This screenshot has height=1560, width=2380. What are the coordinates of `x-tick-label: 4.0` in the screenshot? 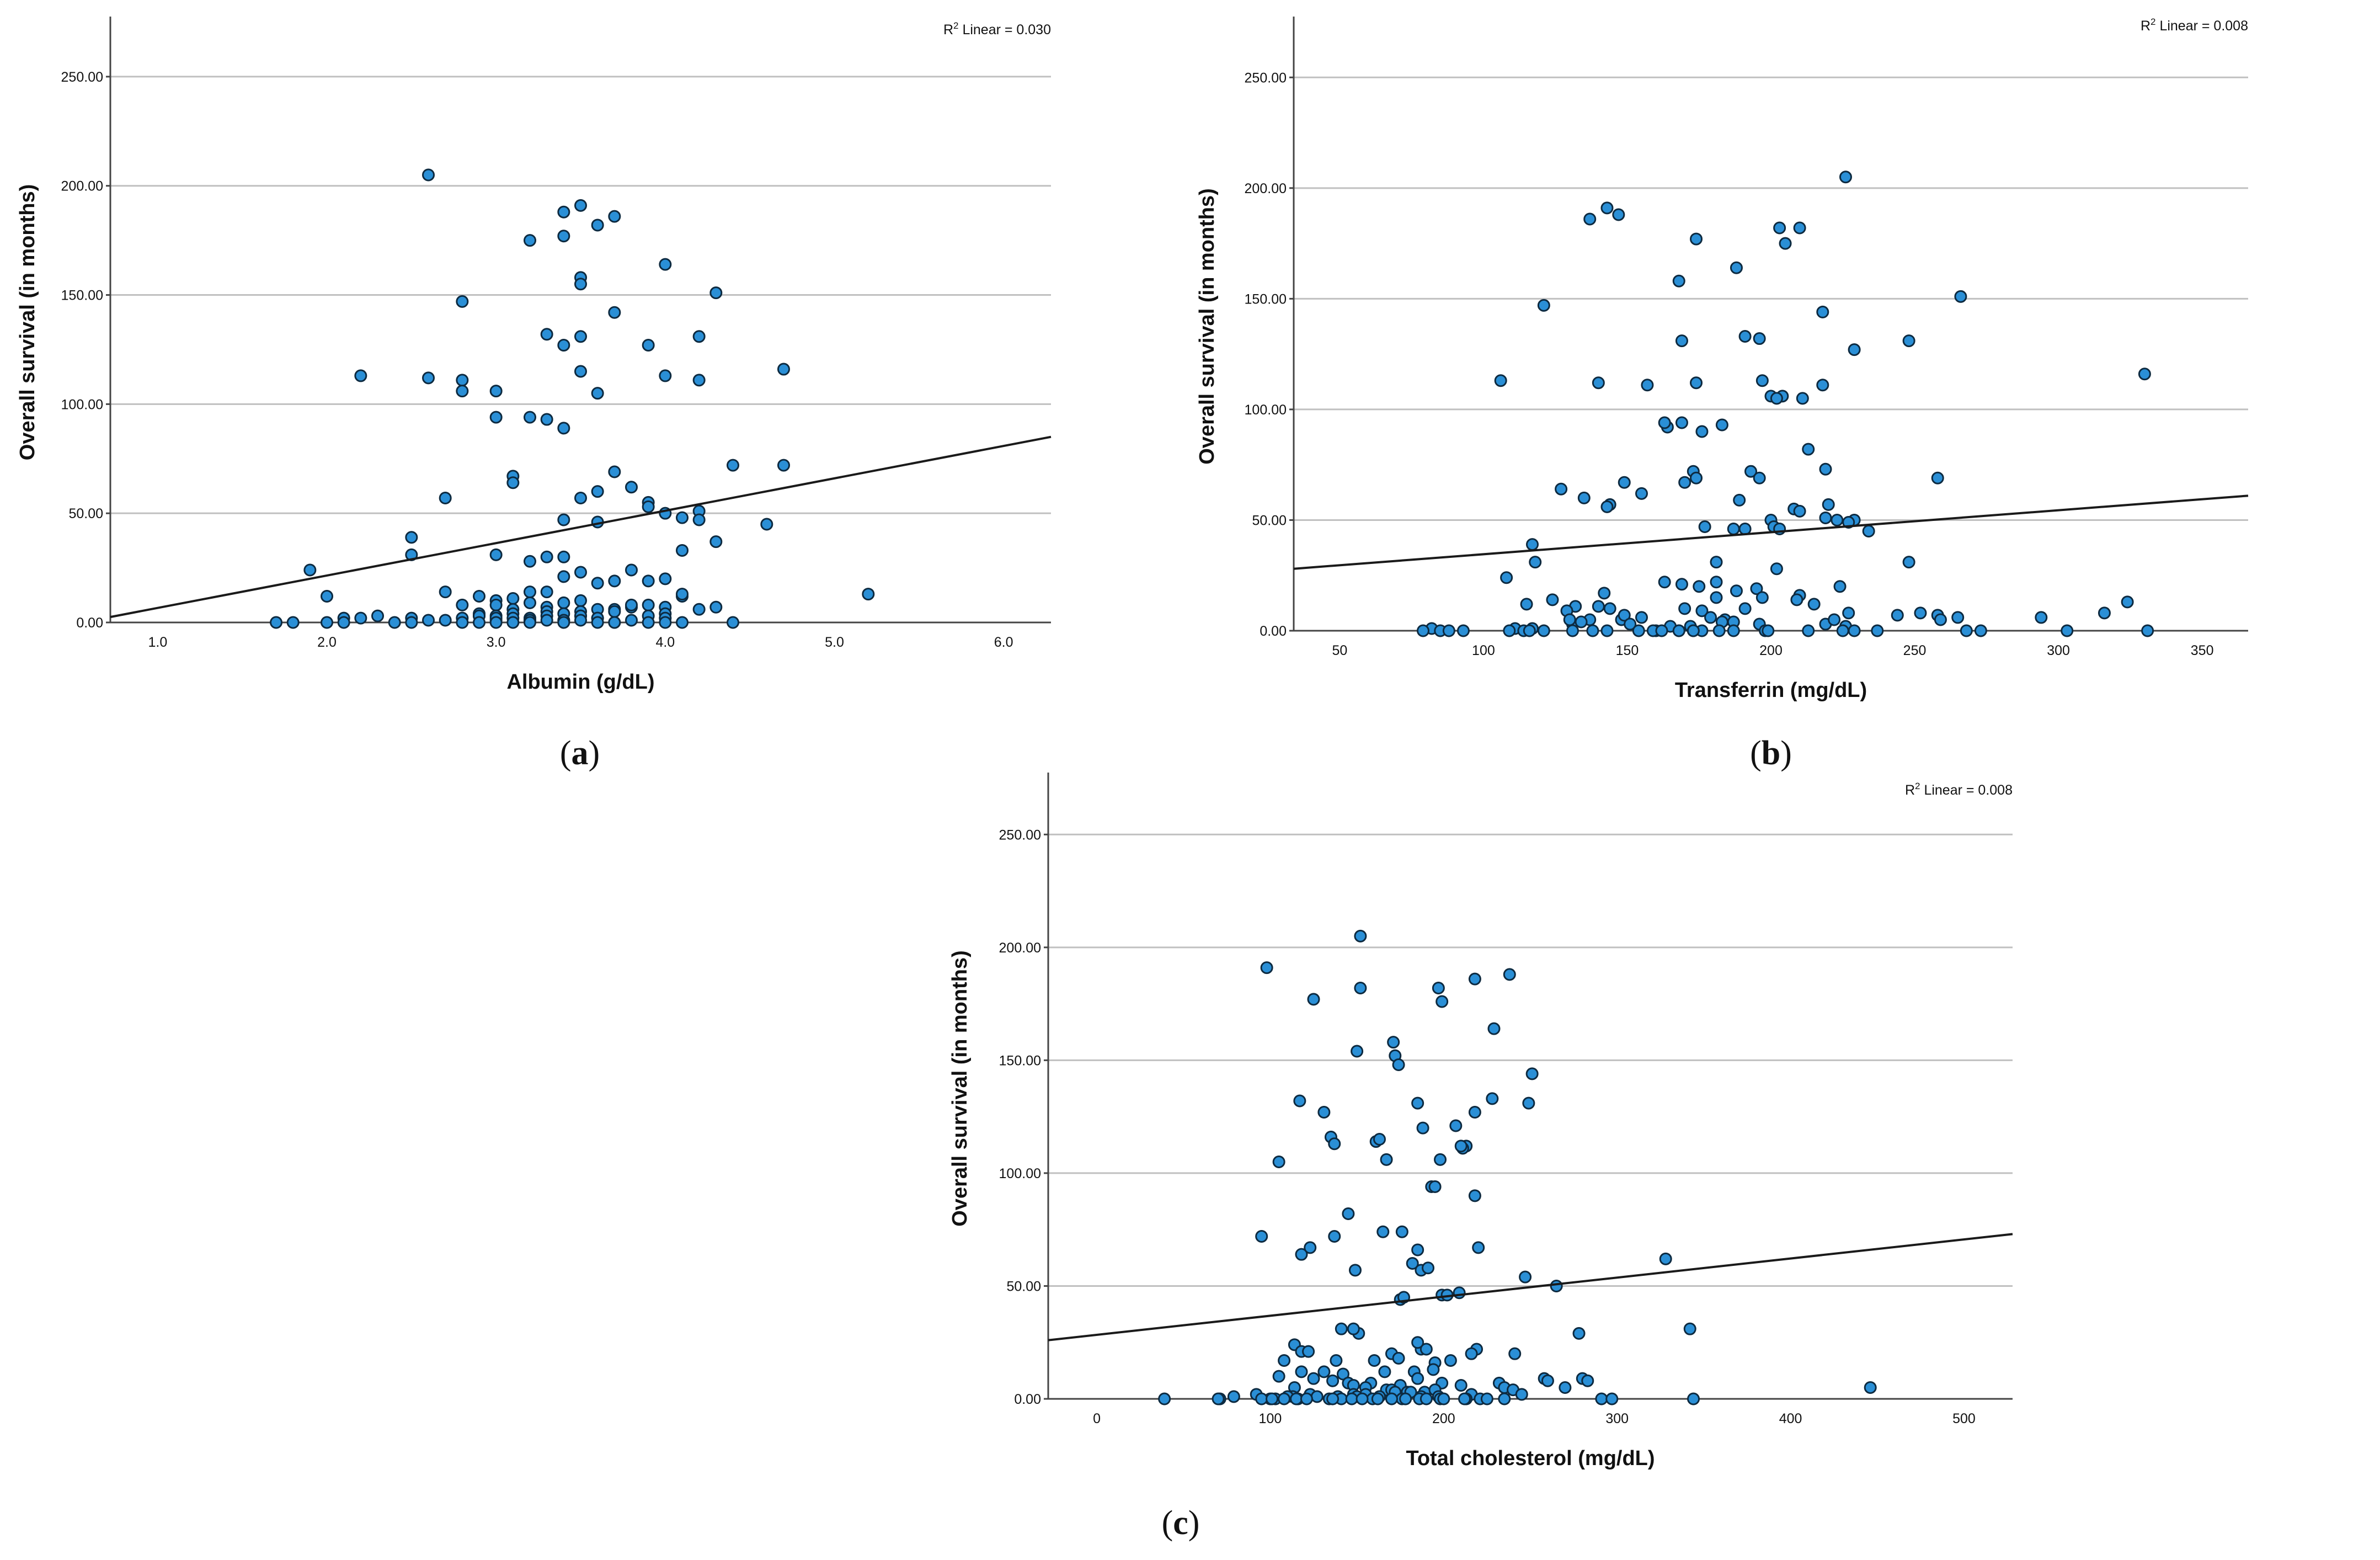 It's located at (665, 642).